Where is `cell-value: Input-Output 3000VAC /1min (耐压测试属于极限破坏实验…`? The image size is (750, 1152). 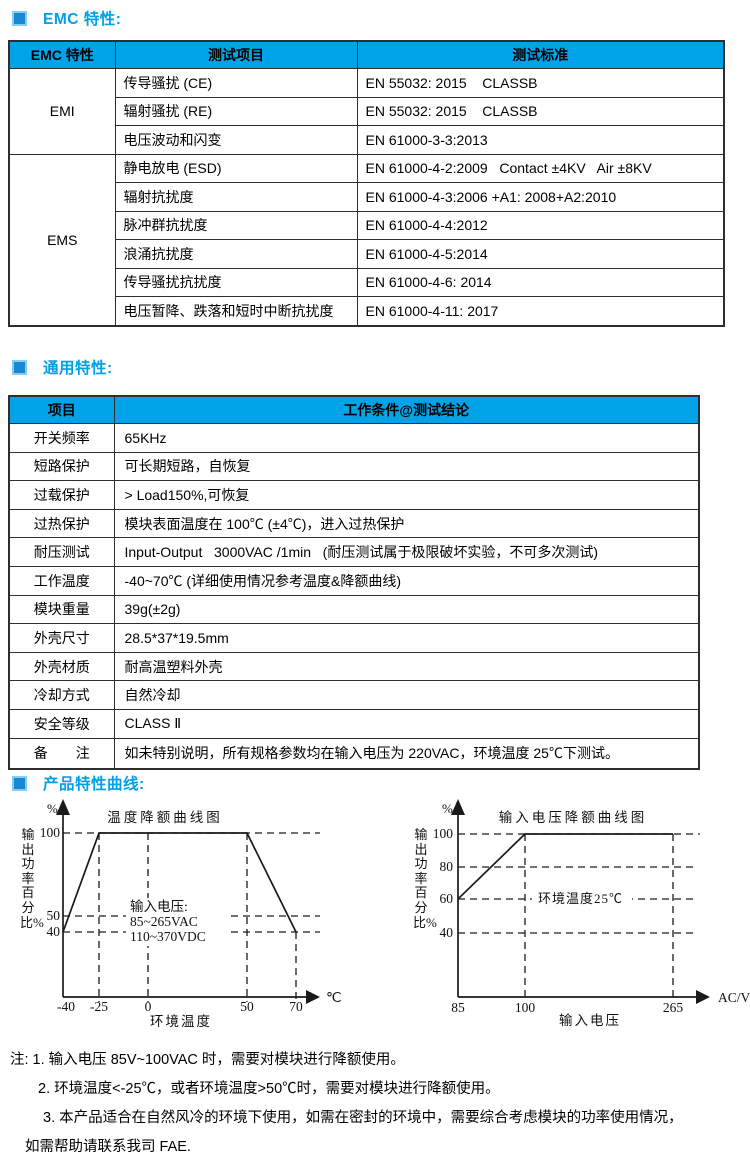
cell-value: Input-Output 3000VAC /1min (耐压测试属于极限破坏实验… is located at coordinates (406, 552).